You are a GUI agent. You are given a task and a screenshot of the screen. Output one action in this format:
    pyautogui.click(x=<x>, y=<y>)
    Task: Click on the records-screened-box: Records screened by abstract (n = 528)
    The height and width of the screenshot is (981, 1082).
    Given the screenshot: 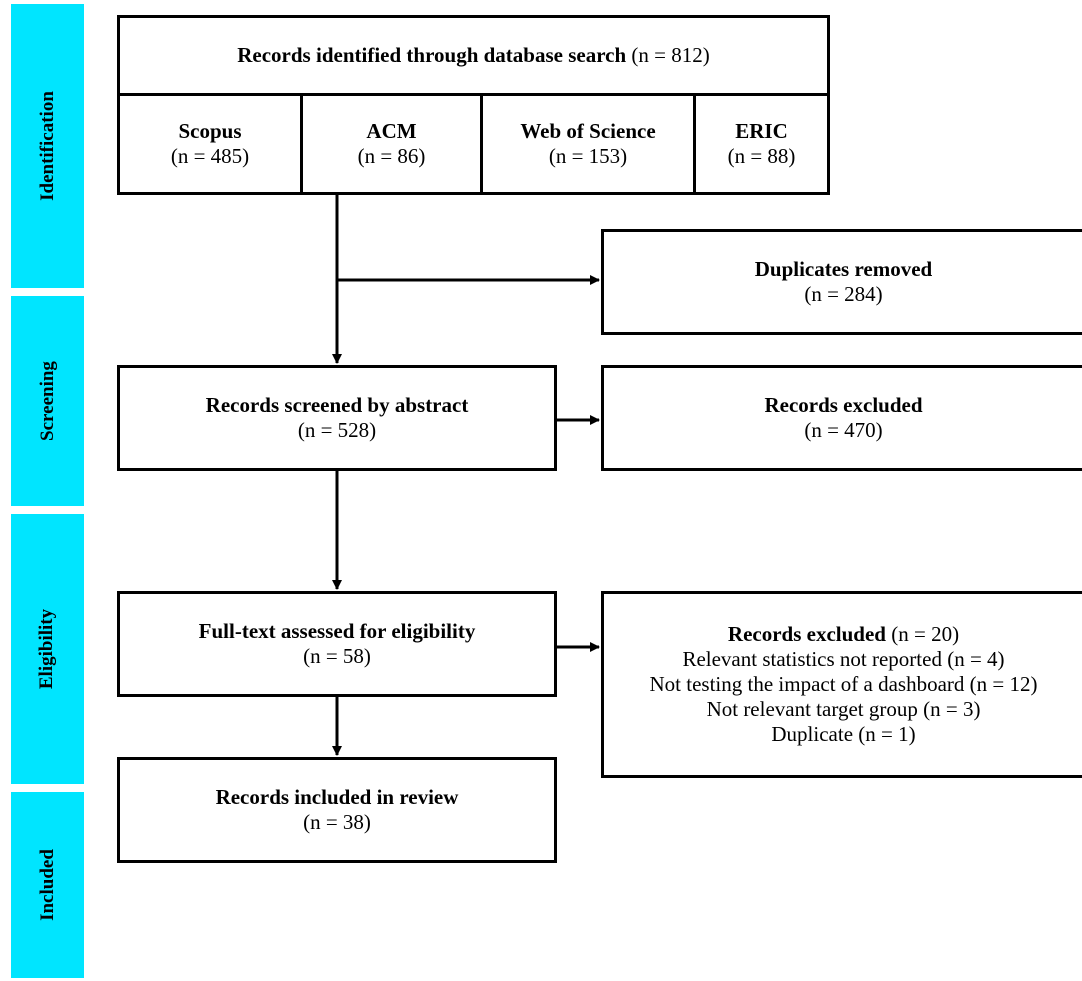 What is the action you would take?
    pyautogui.click(x=337, y=418)
    